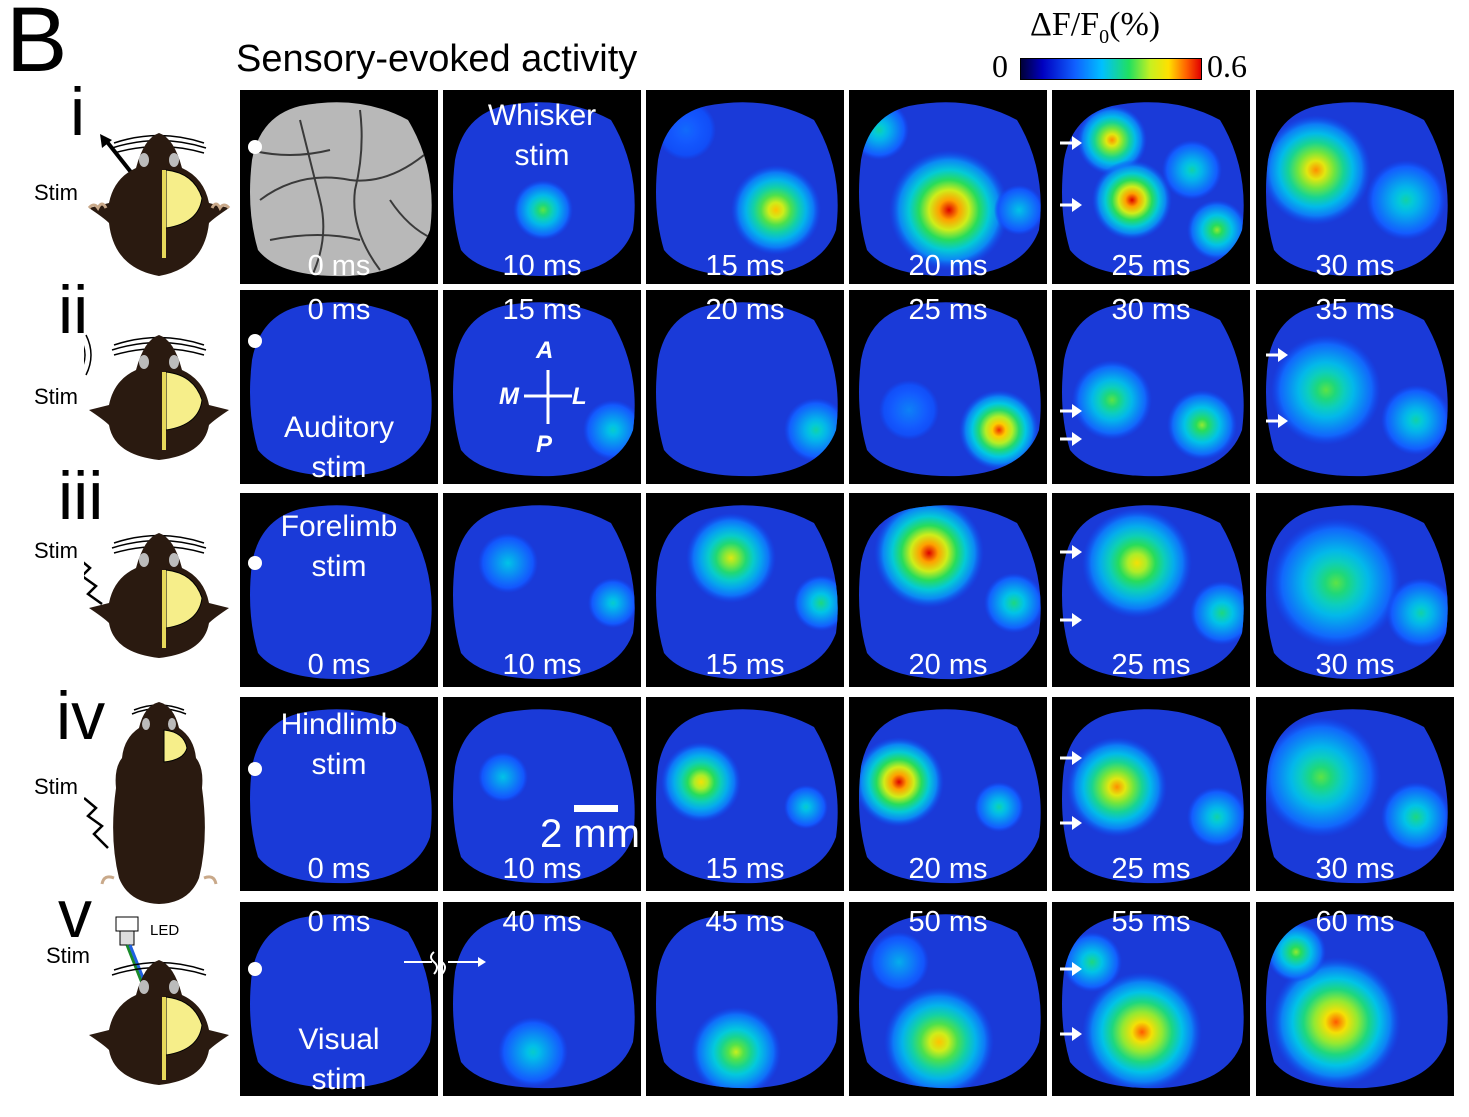 The image size is (1469, 1117). What do you see at coordinates (1104, 36) in the screenshot?
I see `colorbar-title-sub: 0` at bounding box center [1104, 36].